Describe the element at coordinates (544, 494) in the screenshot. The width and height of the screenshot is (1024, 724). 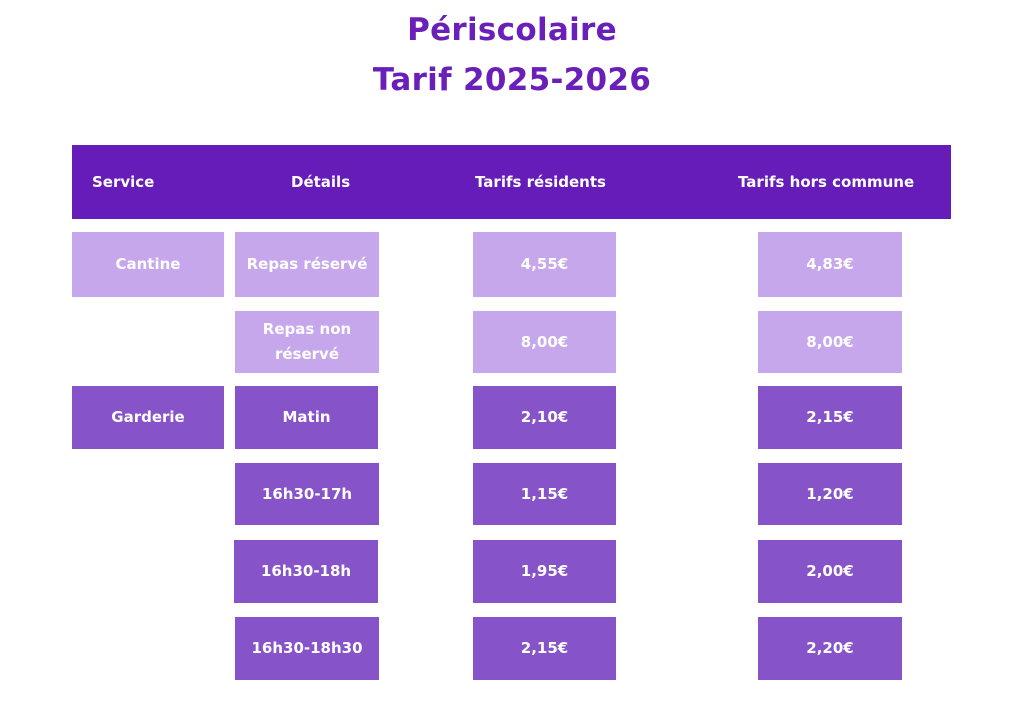
I see `tarif-residents-cell: 1,15€` at that location.